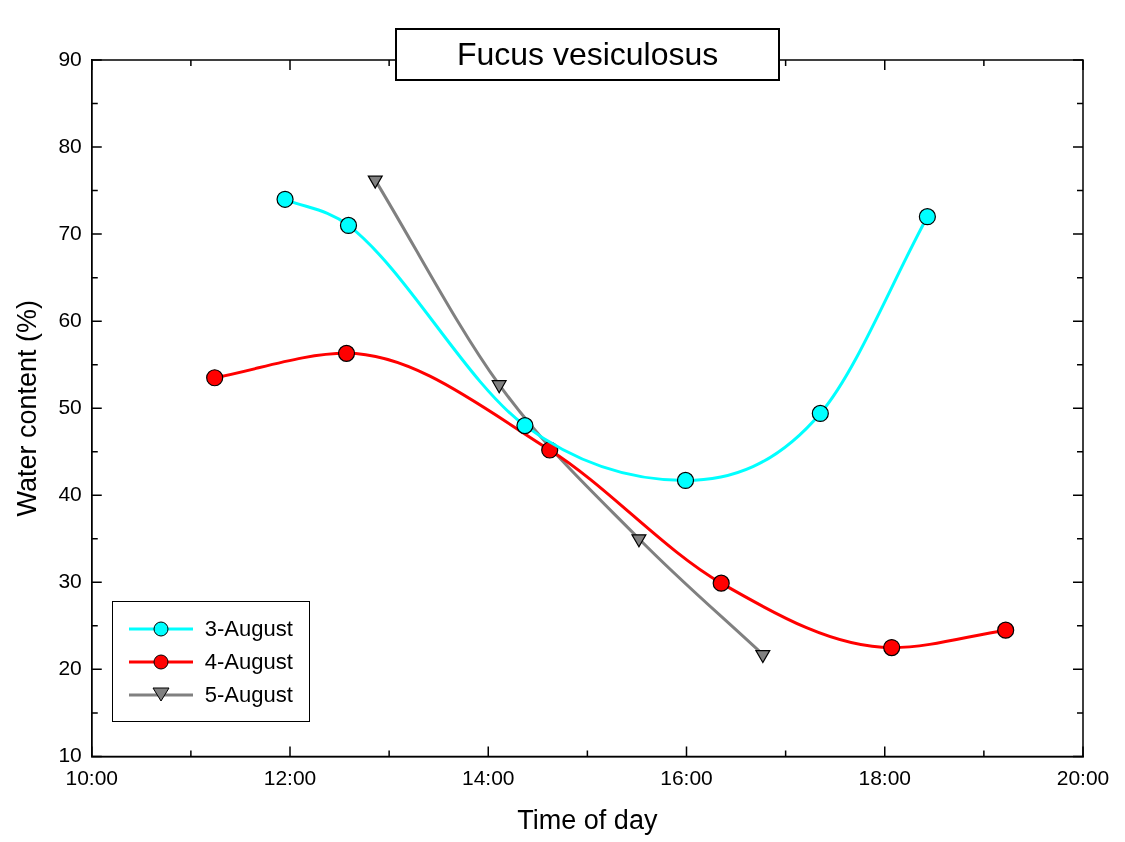 The image size is (1125, 842). Describe the element at coordinates (587, 54) in the screenshot. I see `chart-title: Fucus vesiculosus` at that location.